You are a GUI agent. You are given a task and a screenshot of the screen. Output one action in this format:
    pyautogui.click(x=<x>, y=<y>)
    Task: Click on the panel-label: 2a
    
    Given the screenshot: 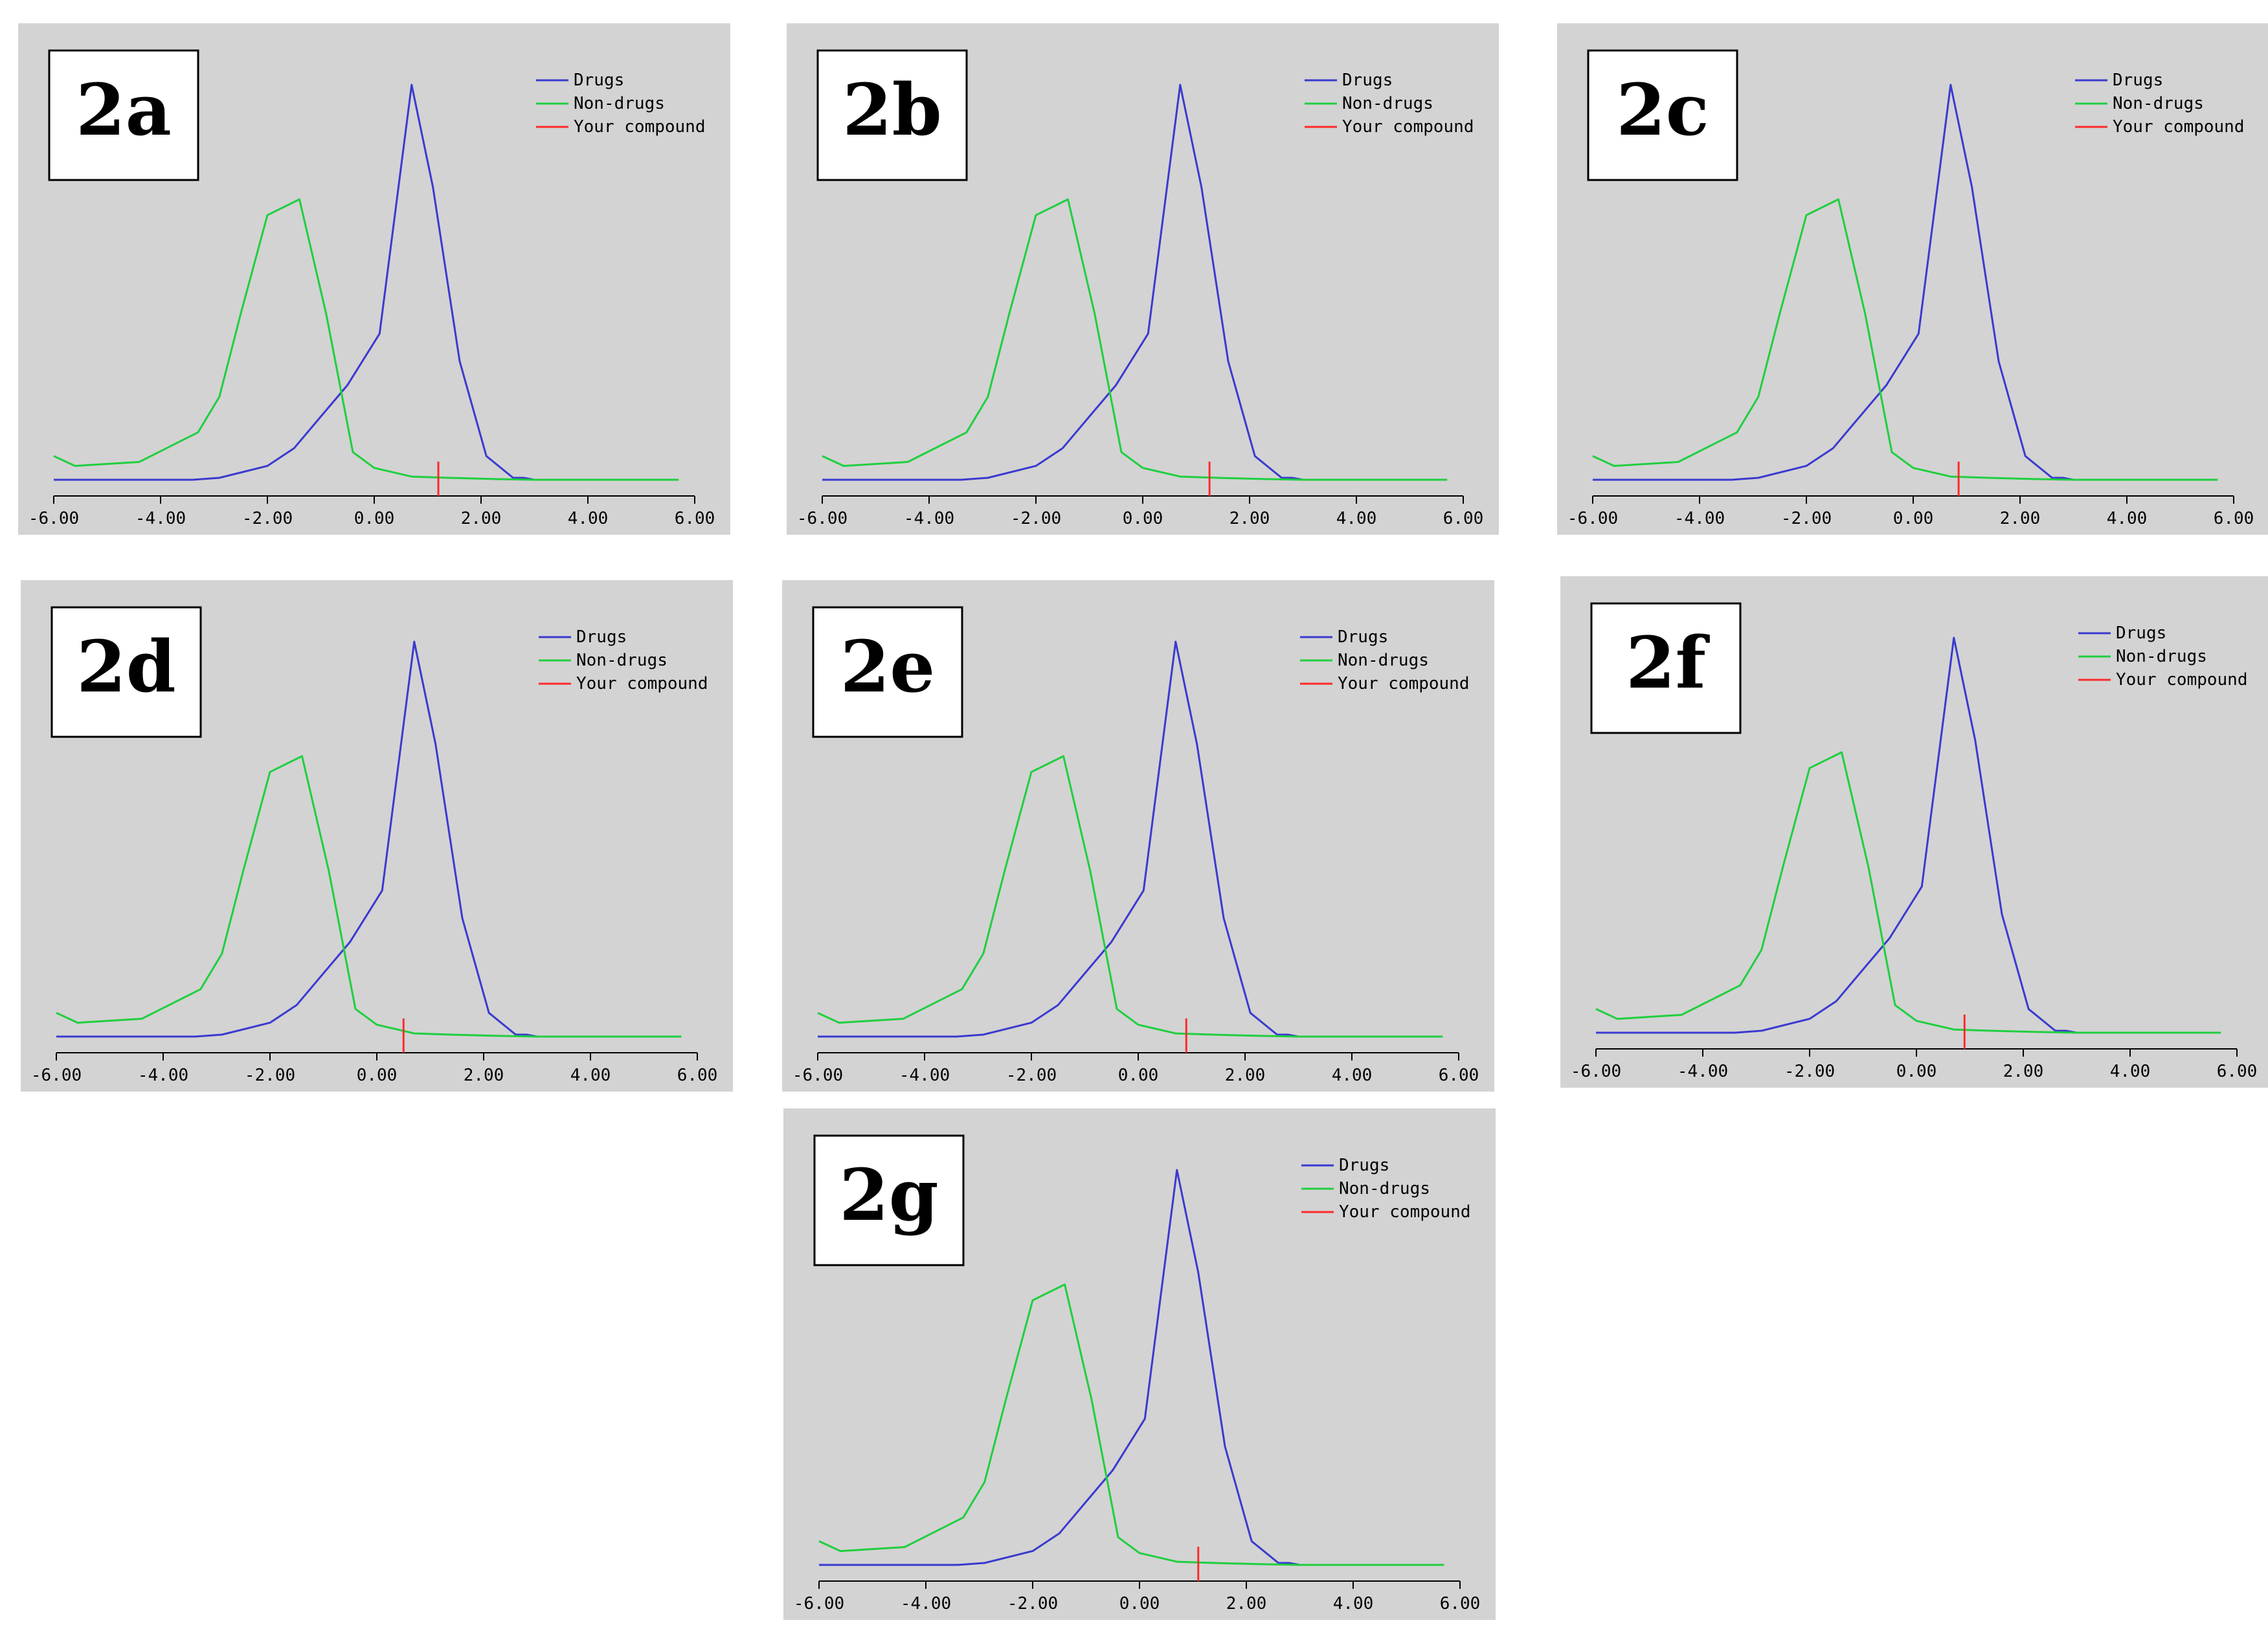 What is the action you would take?
    pyautogui.click(x=124, y=110)
    